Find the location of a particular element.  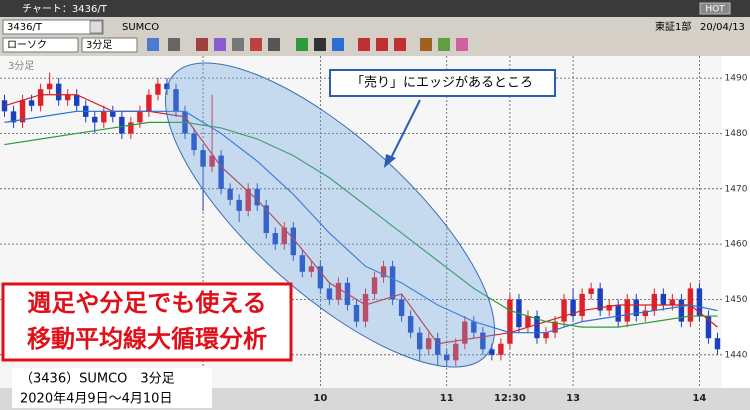

title-bar is located at coordinates (375, 8).